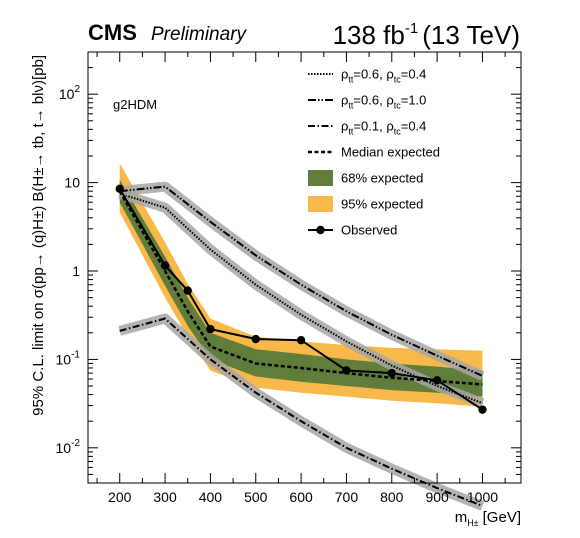 Image resolution: width=580 pixels, height=538 pixels. I want to click on x-tick-label: 200, so click(120, 497).